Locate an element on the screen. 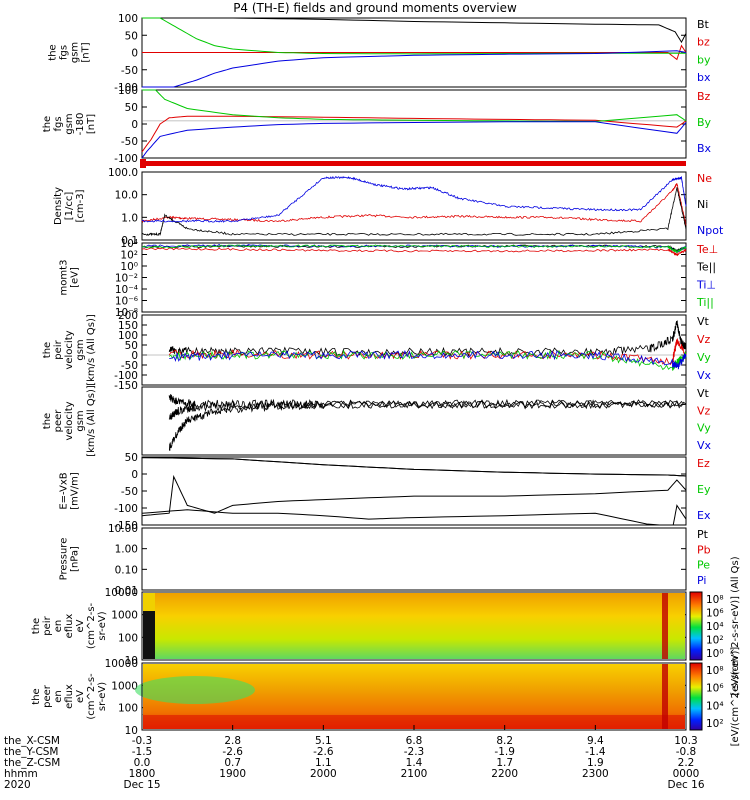 Image resolution: width=750 pixels, height=800 pixels. panel-pressure: Pressure[nPa] 10.00 1.00 0.10 0.01 Pt Pb Pe Pi is located at coordinates (385, 560).